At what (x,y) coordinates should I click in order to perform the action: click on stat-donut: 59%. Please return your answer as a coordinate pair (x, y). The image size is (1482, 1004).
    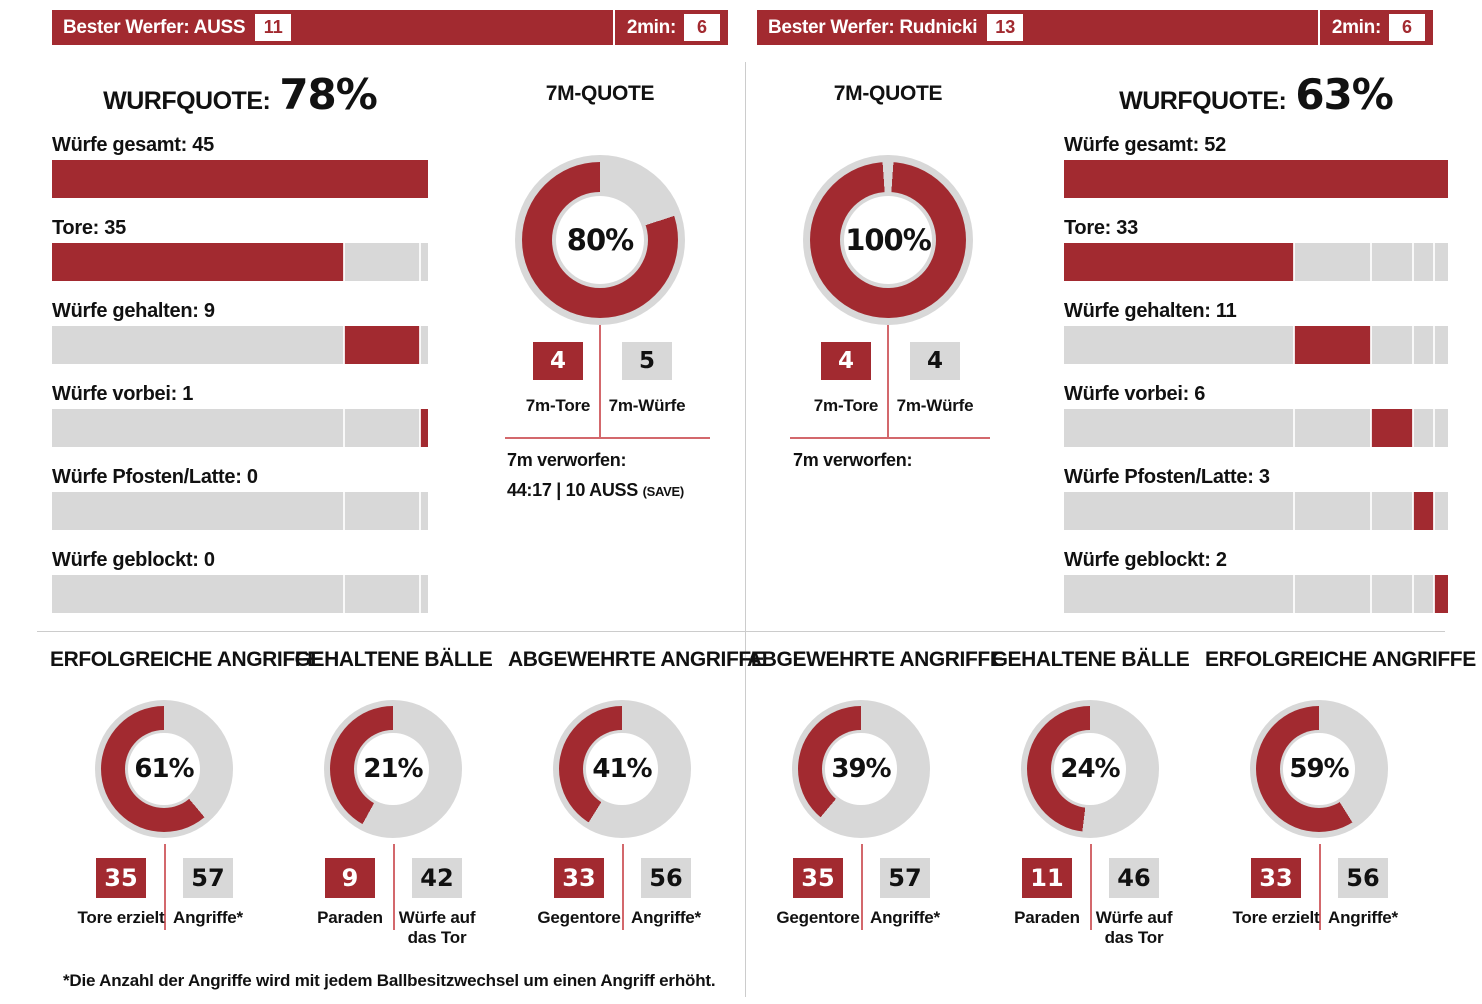
    Looking at the image, I should click on (1319, 769).